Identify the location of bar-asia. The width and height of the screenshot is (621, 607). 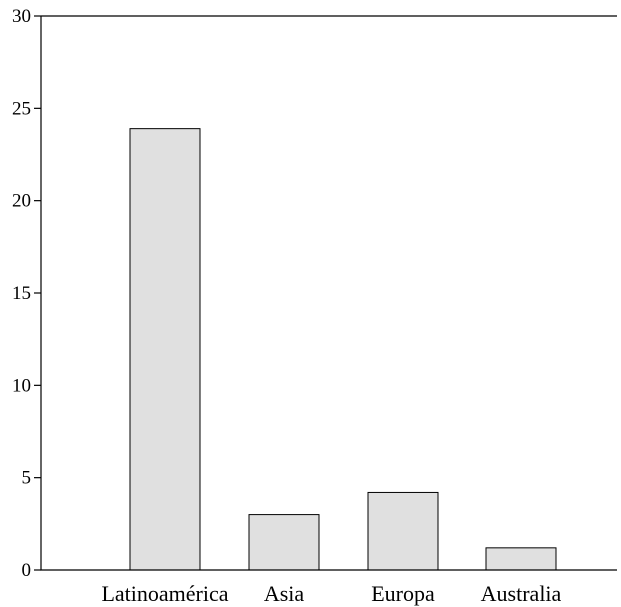
(284, 542).